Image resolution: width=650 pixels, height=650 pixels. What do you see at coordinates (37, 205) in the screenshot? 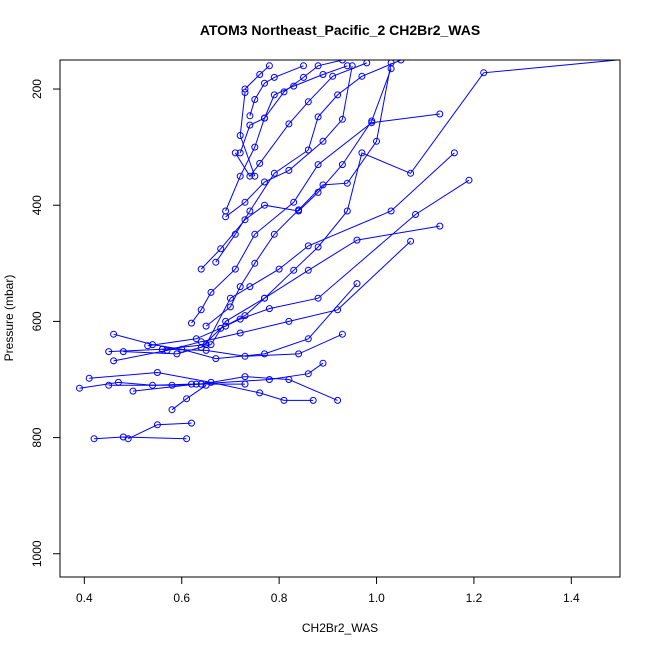
I see `y-tick-label: 400` at bounding box center [37, 205].